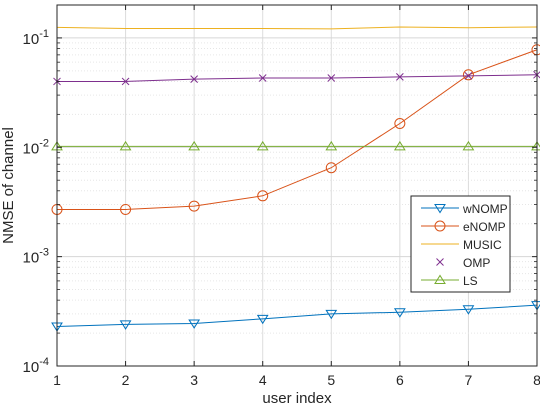 The width and height of the screenshot is (540, 411). I want to click on legend-label: OMP, so click(476, 263).